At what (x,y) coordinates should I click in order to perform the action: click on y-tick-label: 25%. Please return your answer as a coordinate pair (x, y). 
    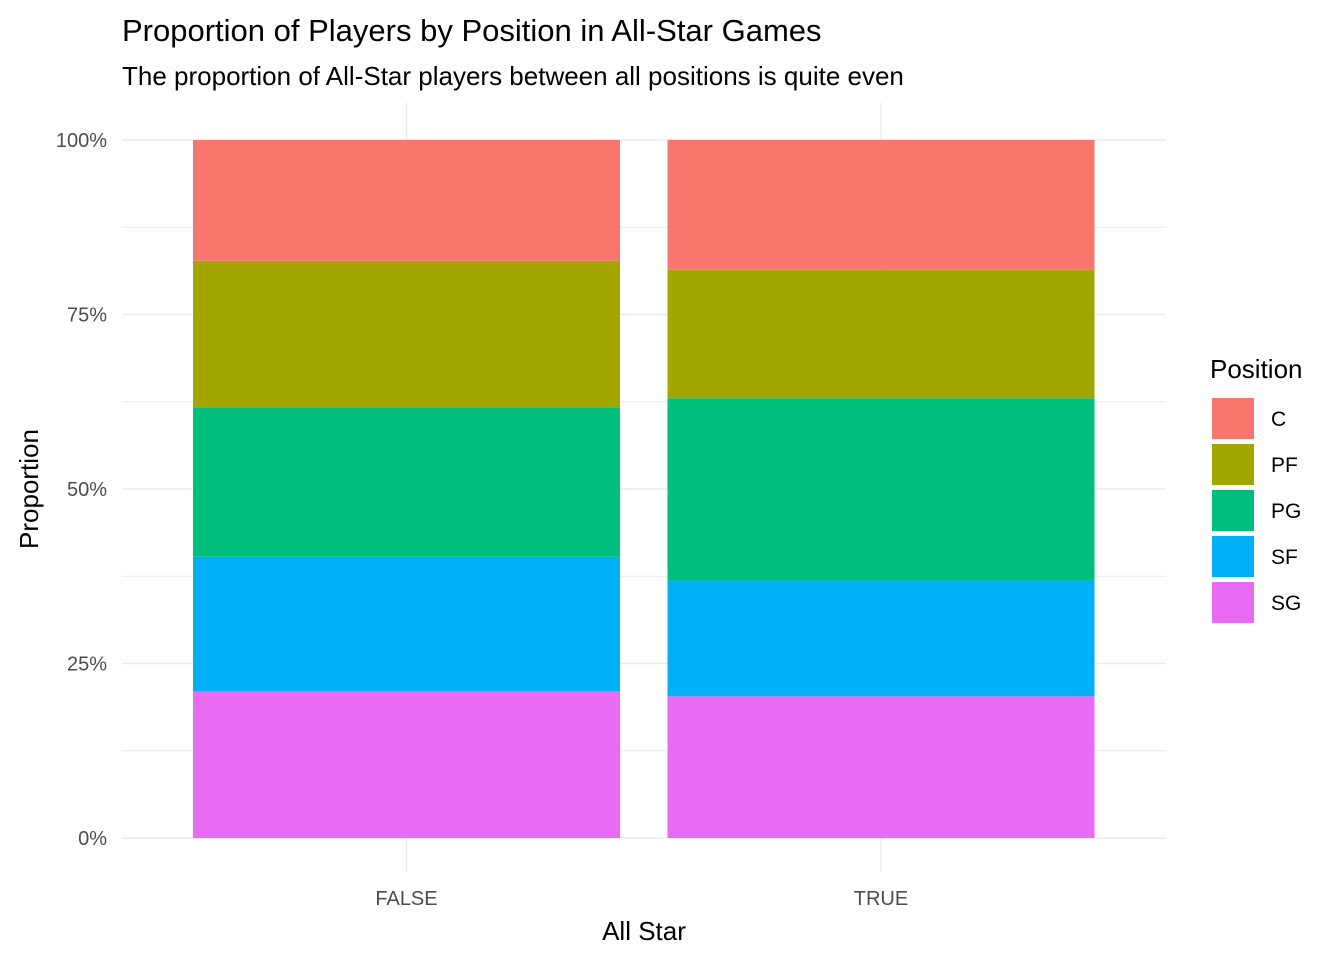
    Looking at the image, I should click on (87, 665).